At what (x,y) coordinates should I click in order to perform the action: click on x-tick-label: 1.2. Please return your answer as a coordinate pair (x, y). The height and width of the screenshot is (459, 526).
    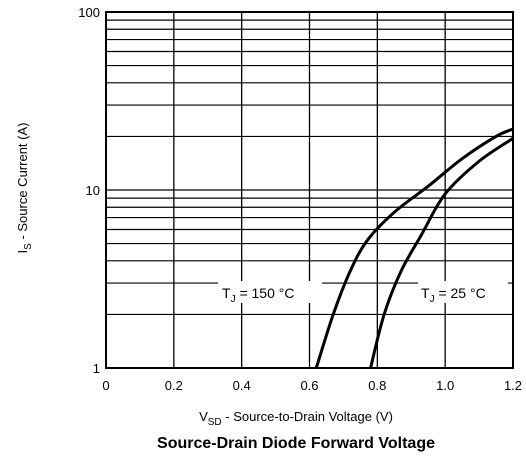
    Looking at the image, I should click on (513, 385).